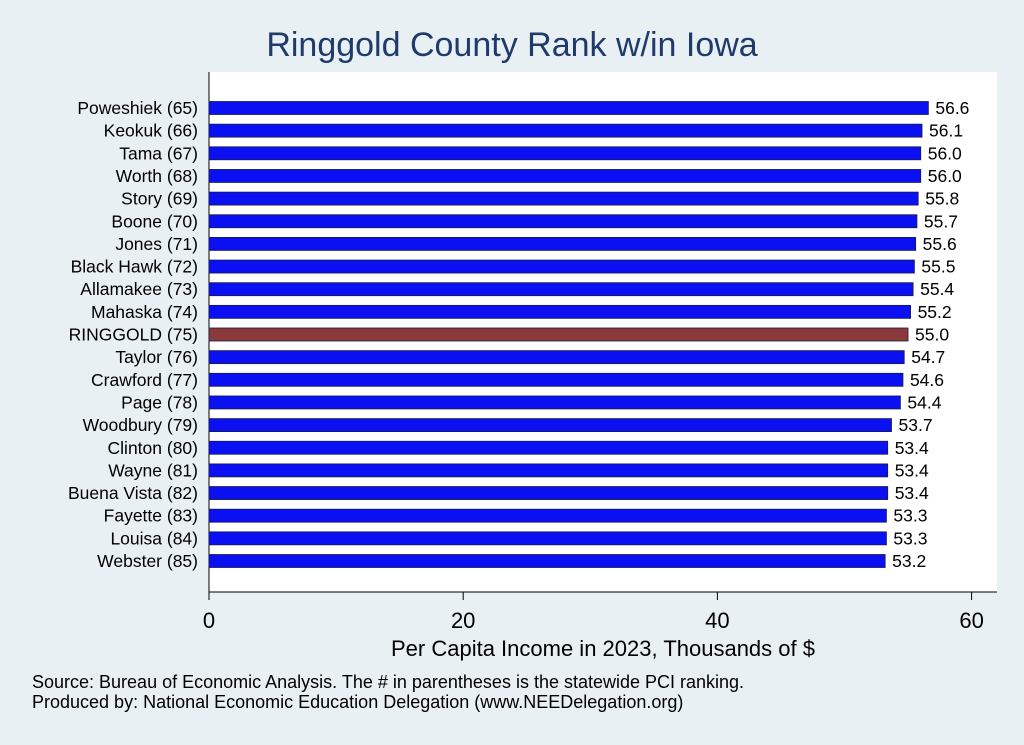 The width and height of the screenshot is (1024, 745). Describe the element at coordinates (512, 45) in the screenshot. I see `chart-title: Ringgold County Rank w/in Iowa` at that location.